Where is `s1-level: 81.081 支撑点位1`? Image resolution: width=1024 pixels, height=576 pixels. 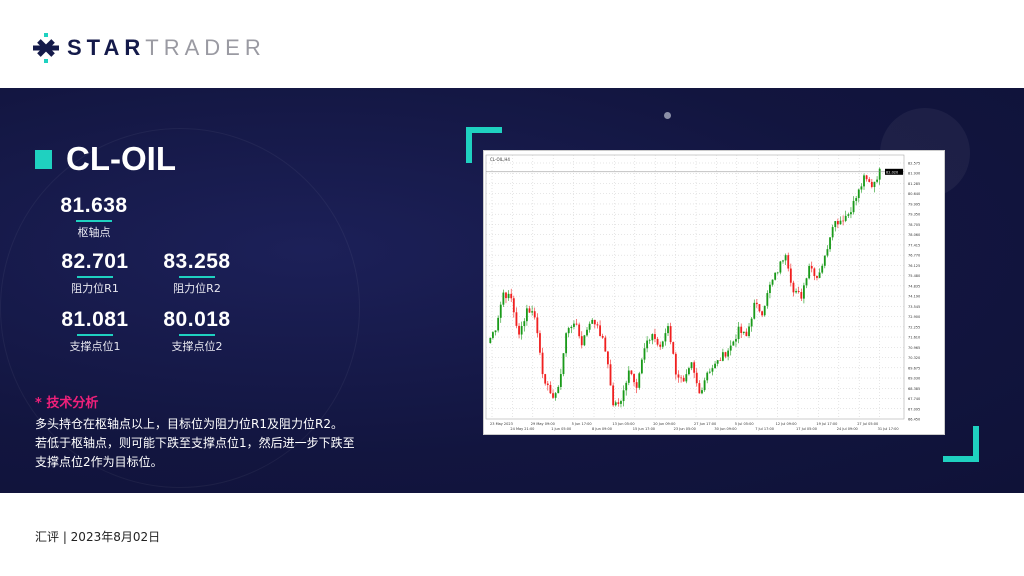
s1-level: 81.081 支撑点位1 is located at coordinates (95, 331).